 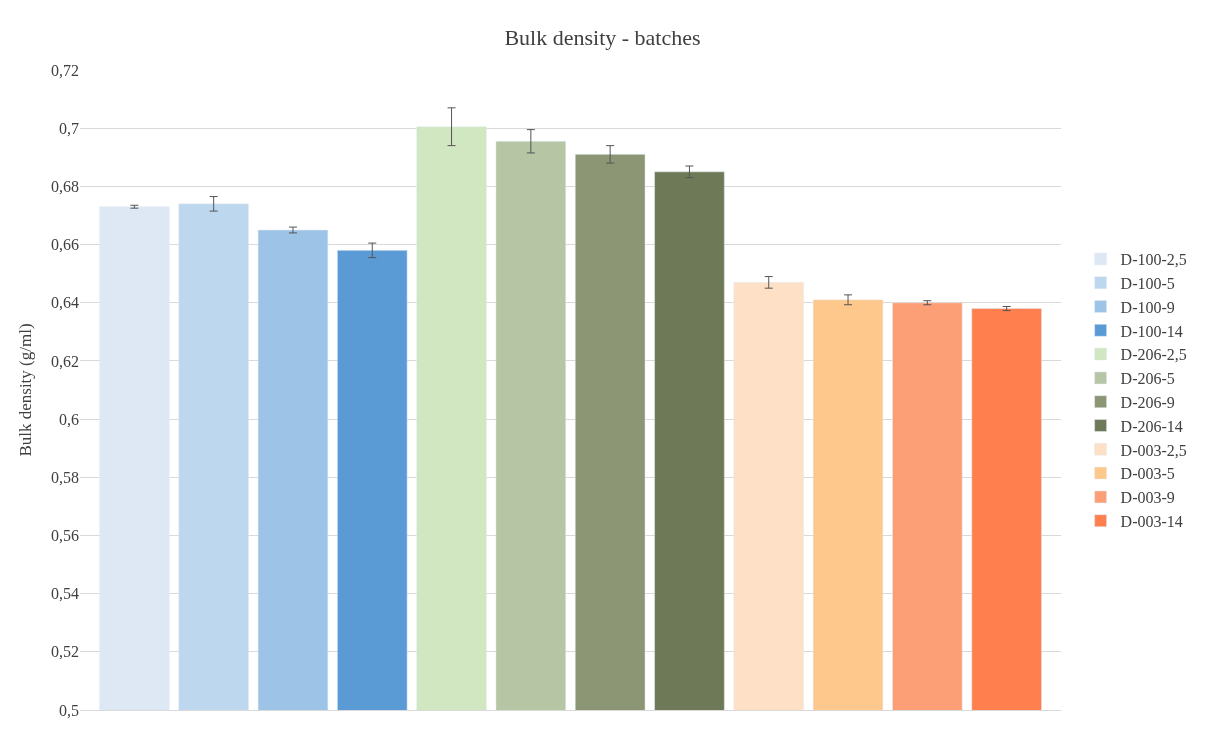 What do you see at coordinates (65, 536) in the screenshot?
I see `y-tick-label: 0,56` at bounding box center [65, 536].